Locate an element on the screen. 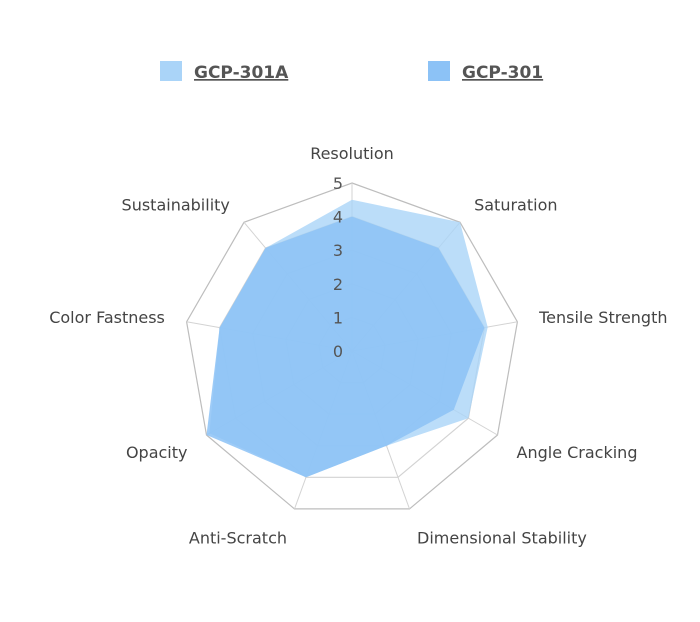 The height and width of the screenshot is (622, 700). tick-label-2: 2 is located at coordinates (338, 284).